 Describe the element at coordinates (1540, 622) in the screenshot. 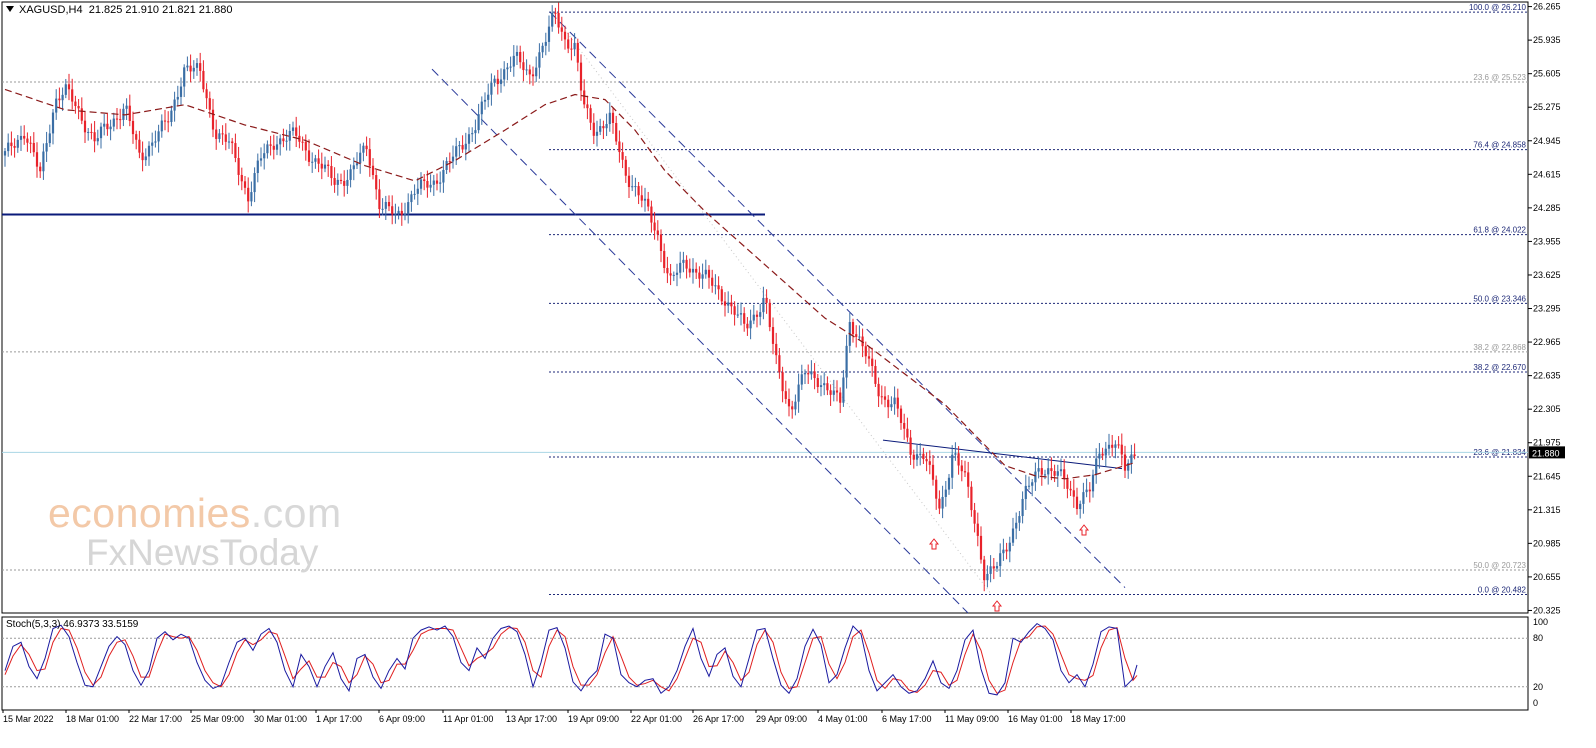

I see `stoch-scale-label: 100` at that location.